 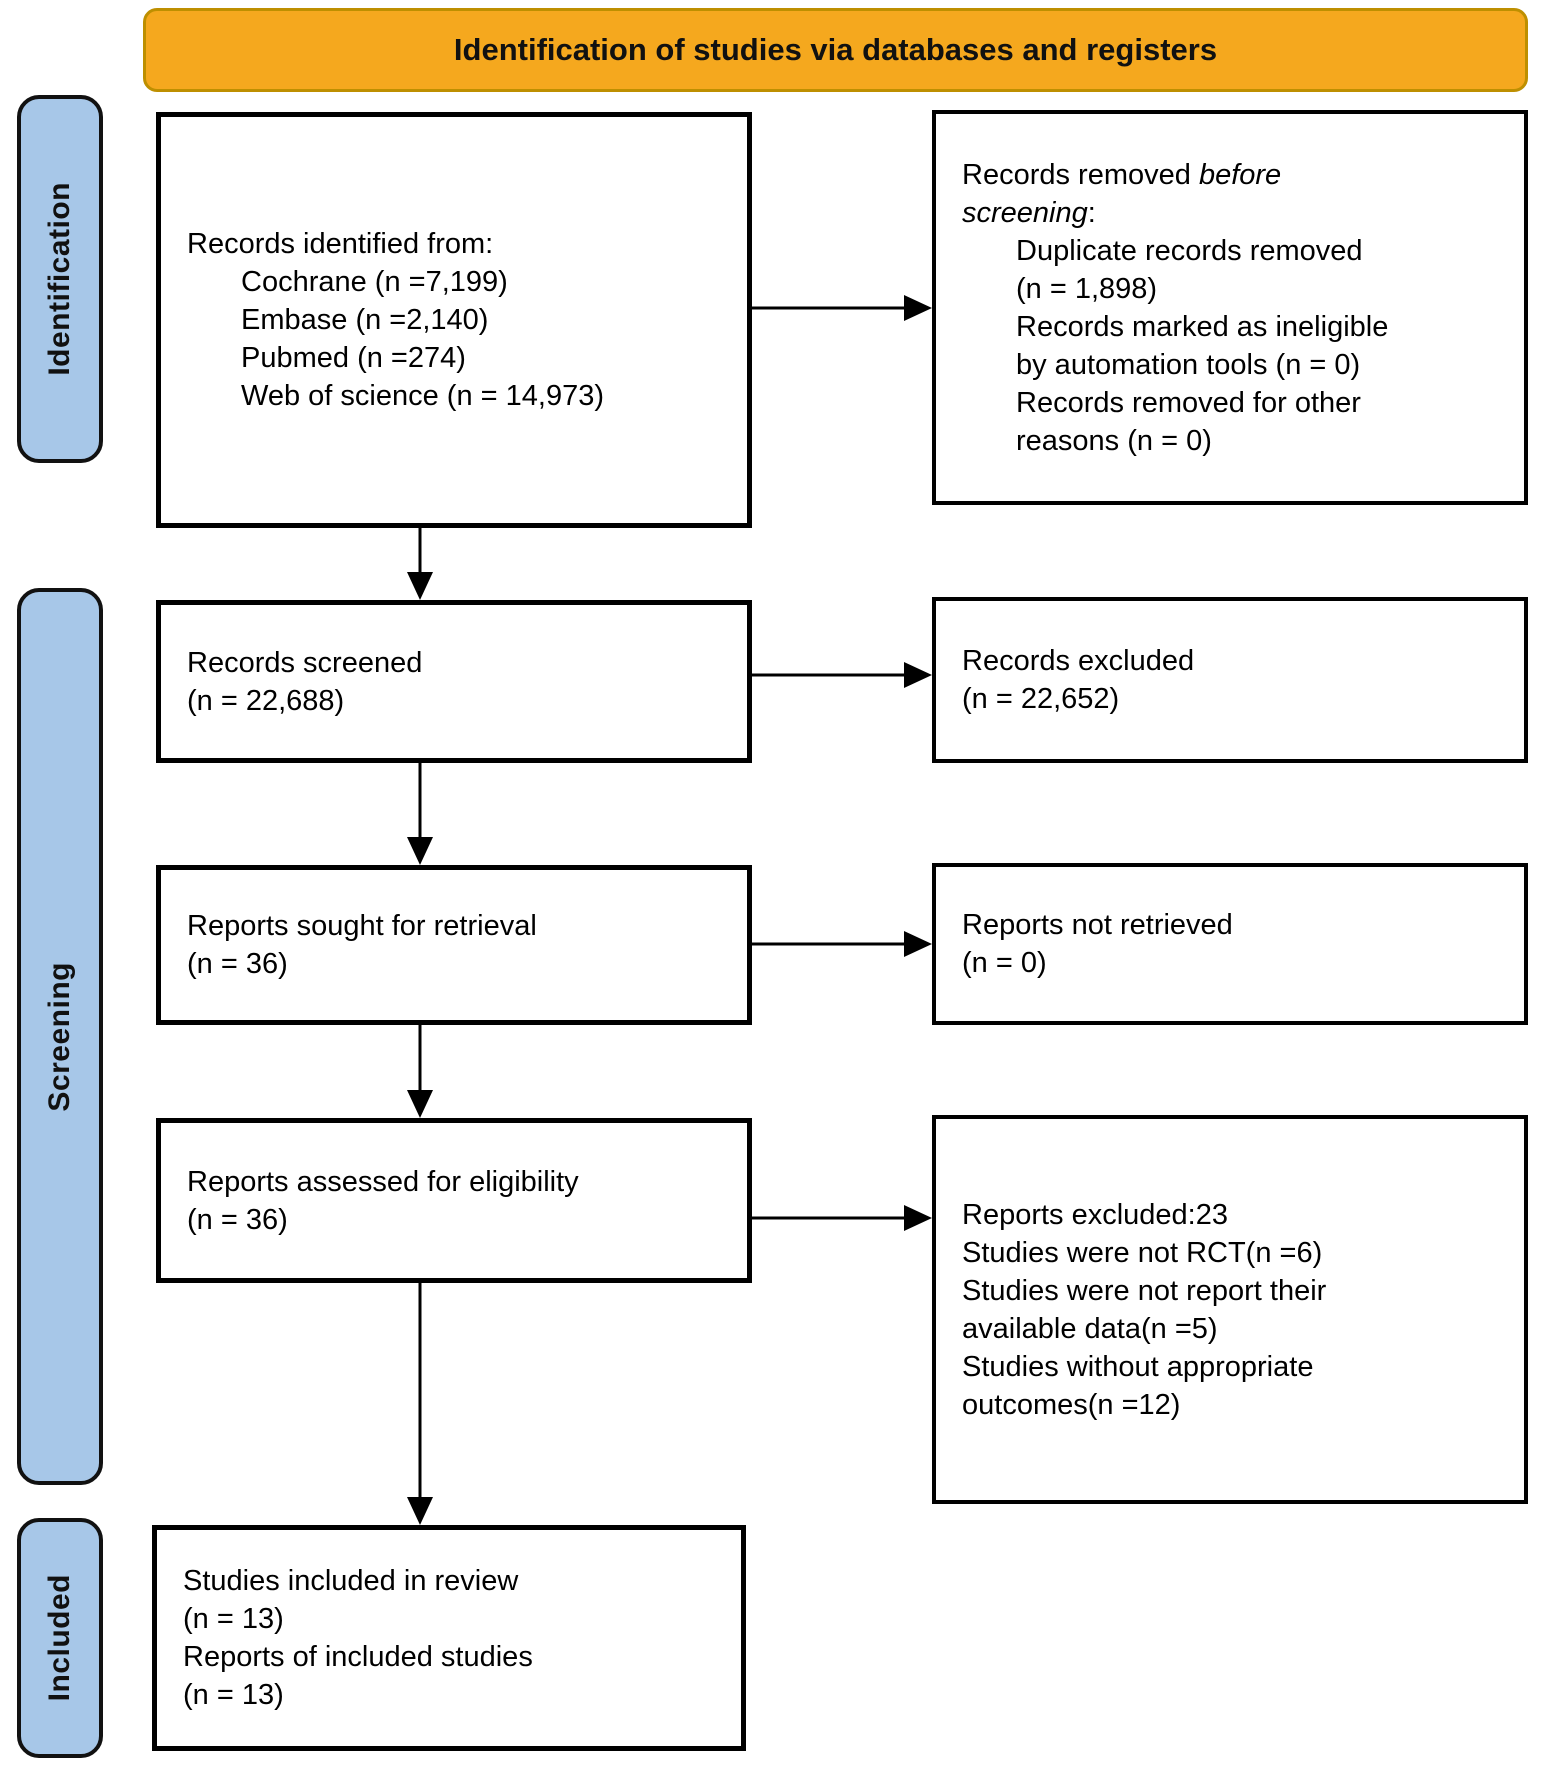 I want to click on box-line: Reports sought for retrieval, so click(x=362, y=926).